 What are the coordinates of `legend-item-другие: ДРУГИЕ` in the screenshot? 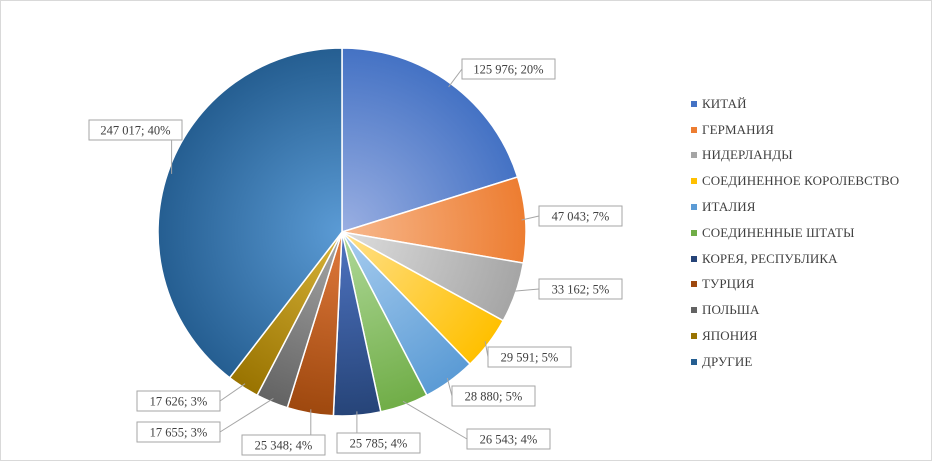 It's located at (811, 362).